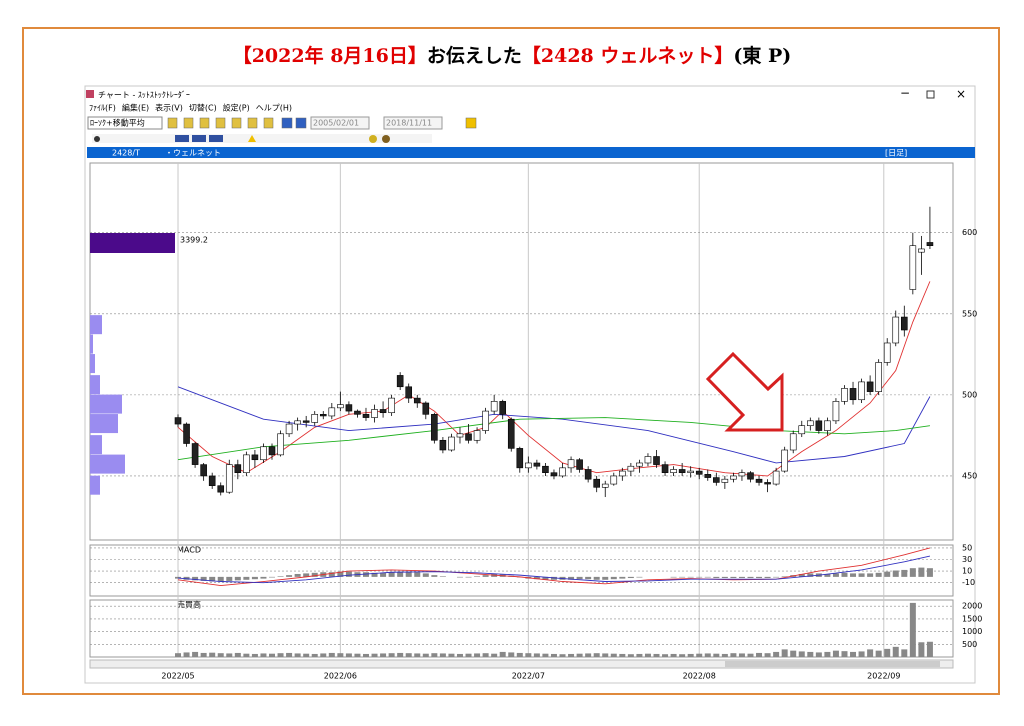 Image resolution: width=1024 pixels, height=726 pixels. Describe the element at coordinates (169, 108) in the screenshot. I see `menu-item: 表示(V)` at that location.